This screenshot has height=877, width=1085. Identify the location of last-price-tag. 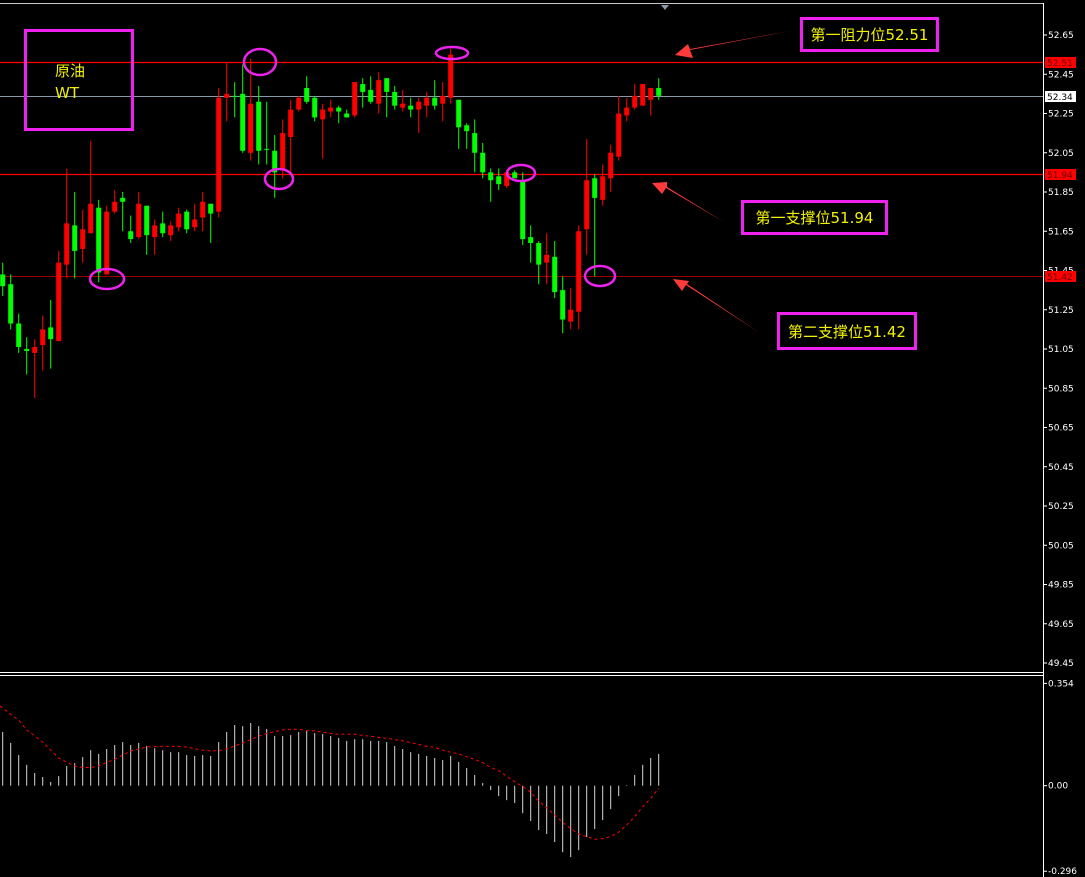
(1060, 96).